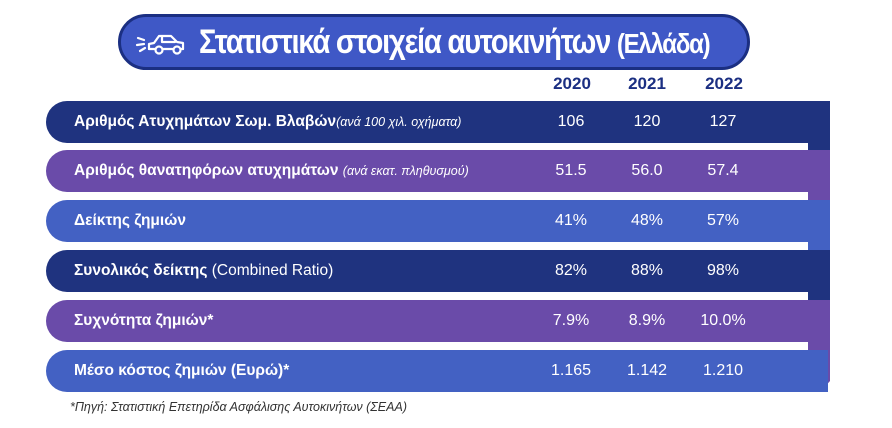  I want to click on year-header-2020: 2020, so click(572, 83).